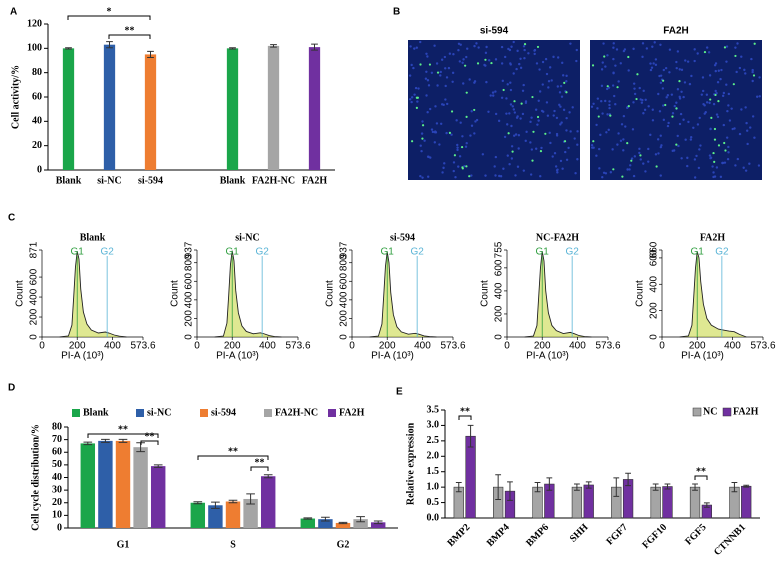 The height and width of the screenshot is (572, 777). I want to click on y-tick-label: 937, so click(189, 249).